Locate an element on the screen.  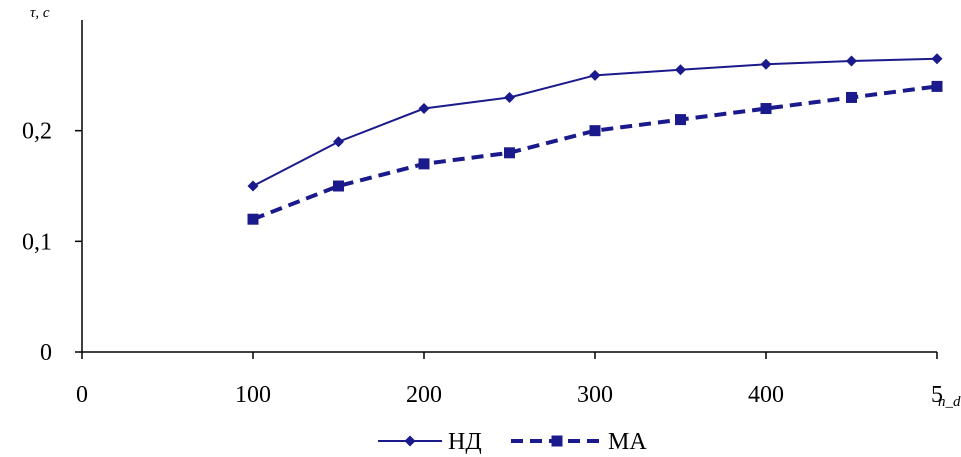
chart-legend: НД МА is located at coordinates (512, 442).